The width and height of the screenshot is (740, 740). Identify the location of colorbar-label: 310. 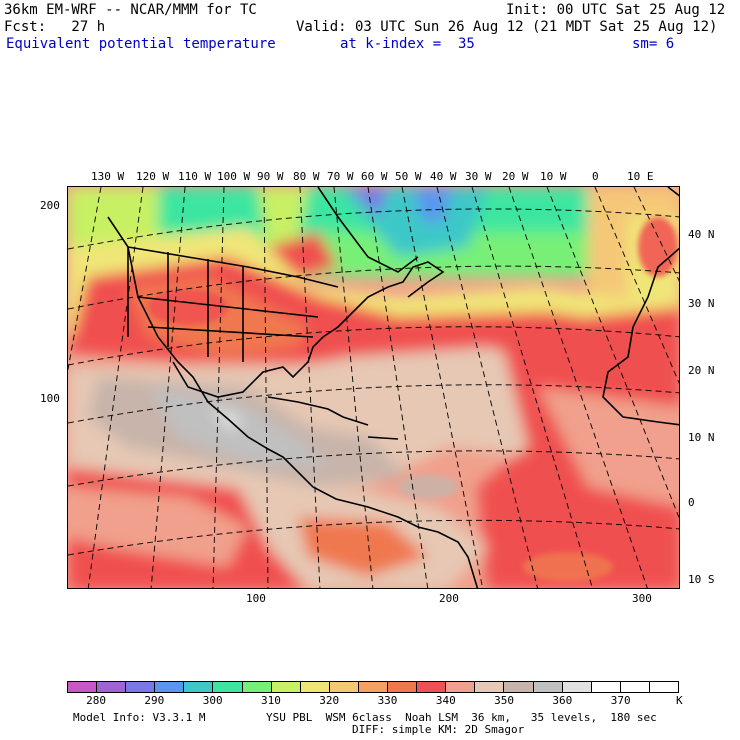
(271, 700).